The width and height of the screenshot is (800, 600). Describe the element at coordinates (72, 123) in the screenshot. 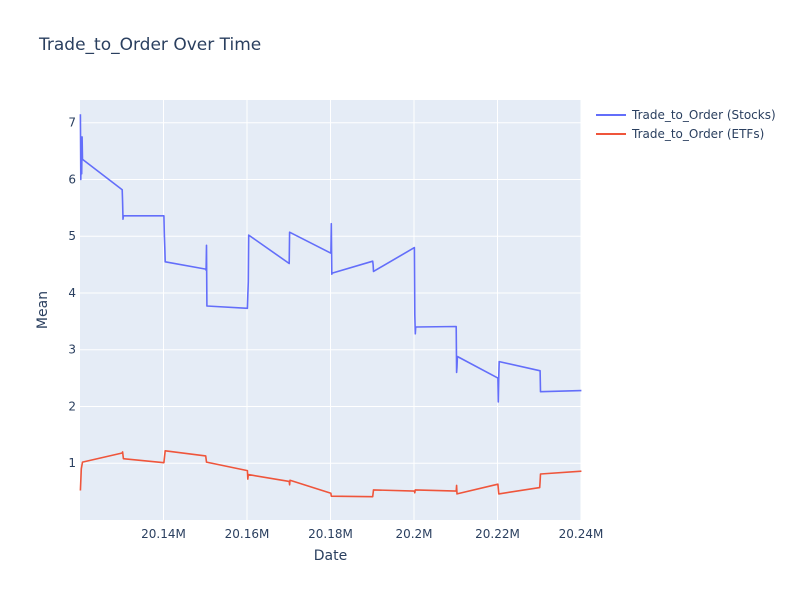

I see `y-tick-label: 7` at that location.